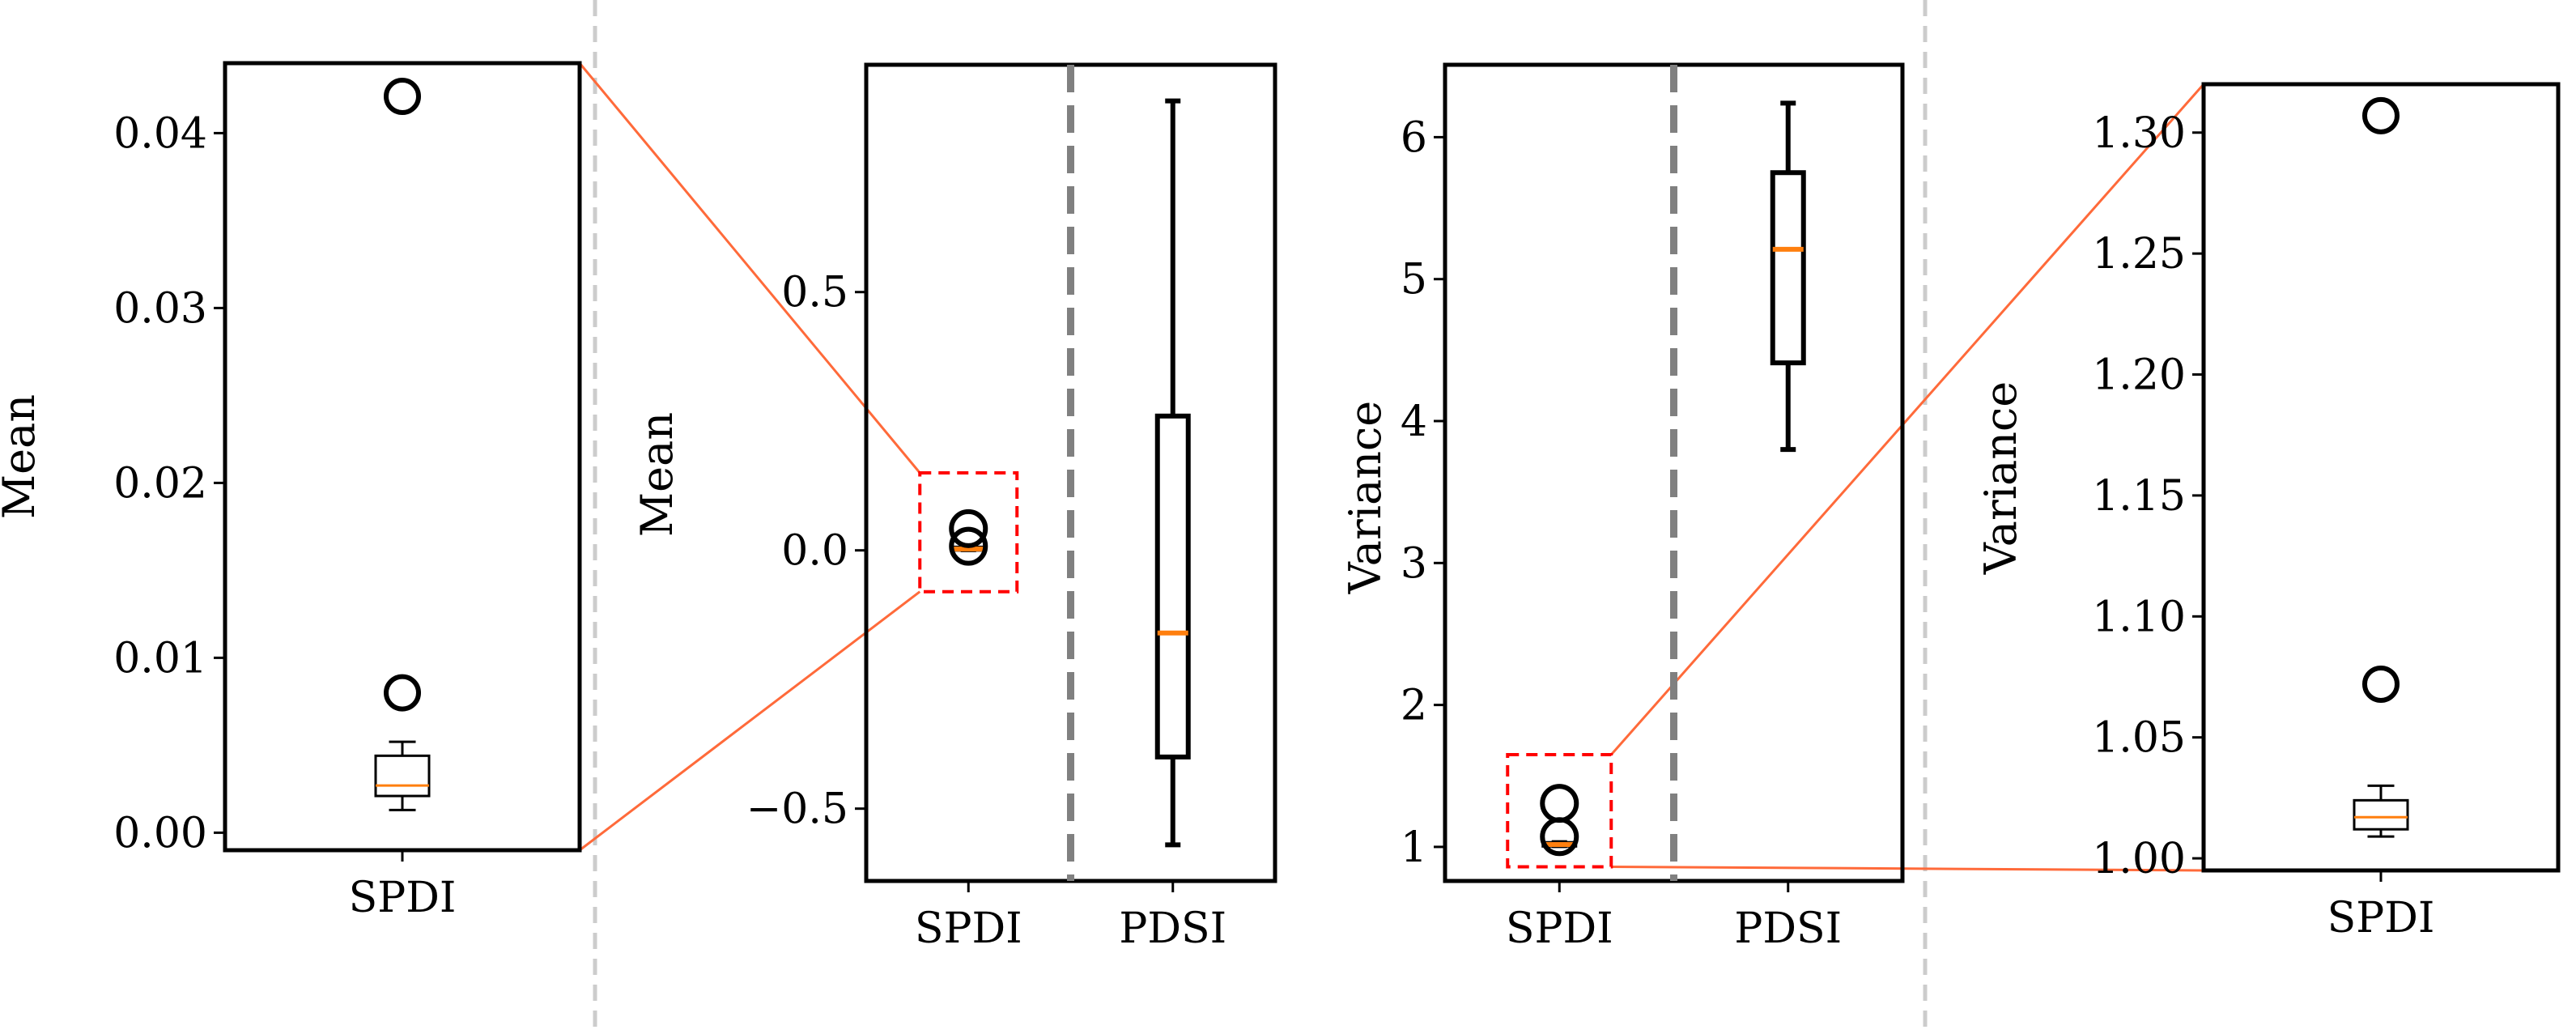 This screenshot has height=1034, width=2576. Describe the element at coordinates (160, 658) in the screenshot. I see `y-tick-label: 0.01` at that location.